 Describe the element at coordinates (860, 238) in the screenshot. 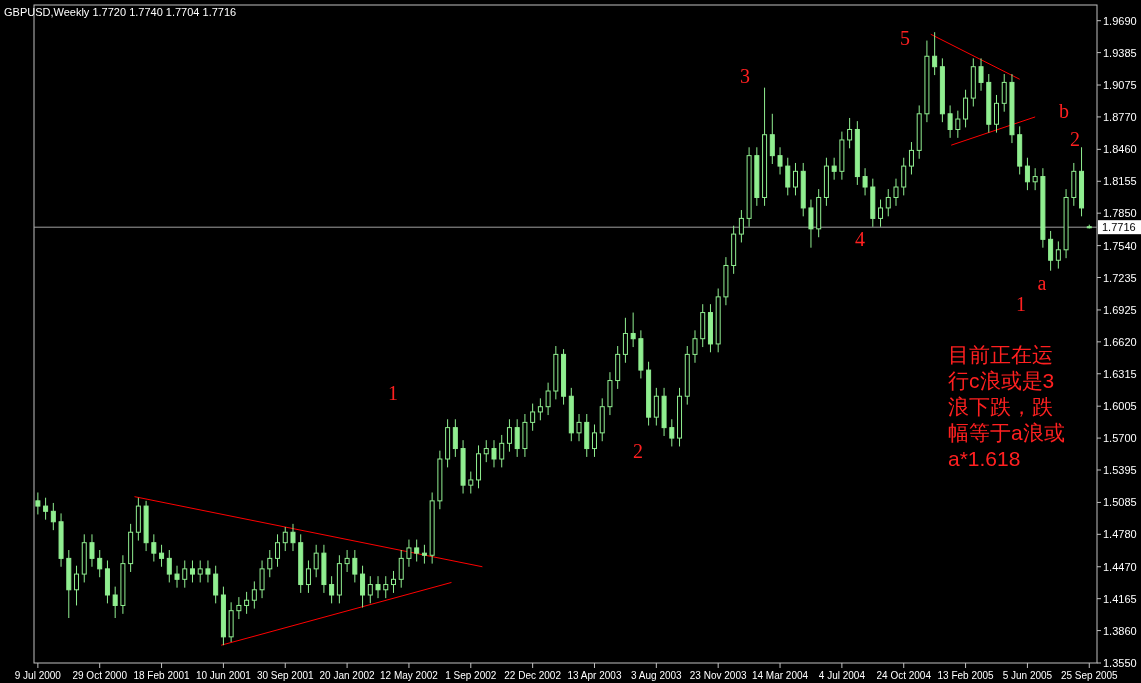

I see `annotation: 4` at that location.